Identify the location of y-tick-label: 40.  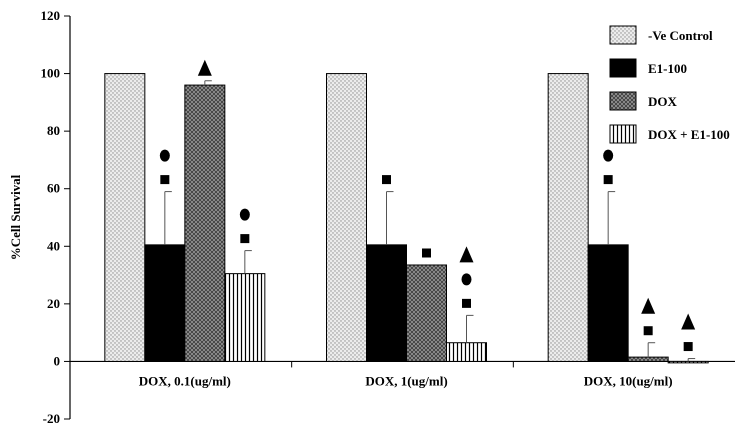
(53, 245).